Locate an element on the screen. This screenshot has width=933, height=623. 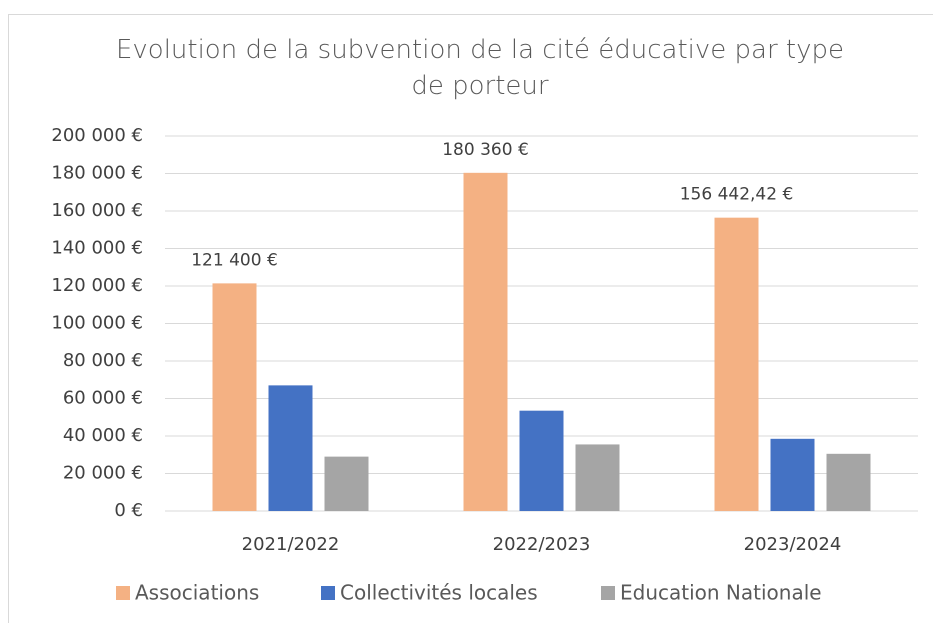
y-tick-label: 180 000 € is located at coordinates (97, 173).